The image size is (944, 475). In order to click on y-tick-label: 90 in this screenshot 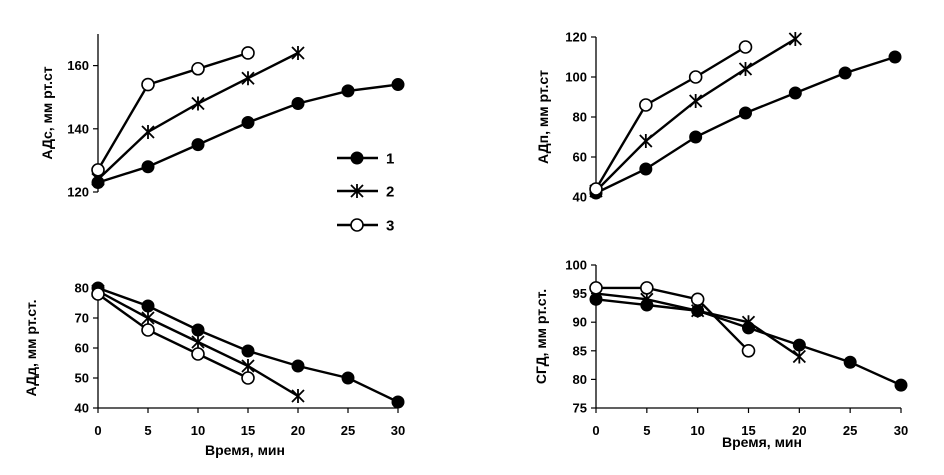, I will do `click(580, 322)`.